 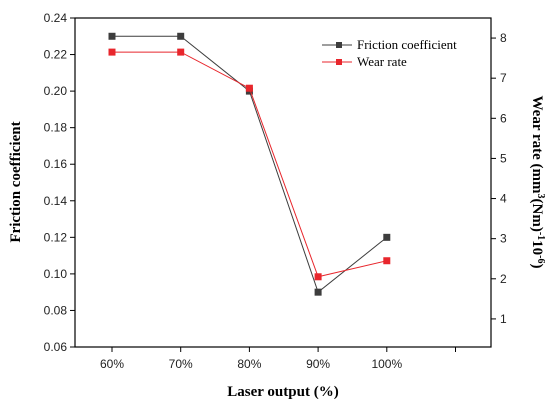 I want to click on y-left-tick-label: 0.10, so click(x=56, y=274).